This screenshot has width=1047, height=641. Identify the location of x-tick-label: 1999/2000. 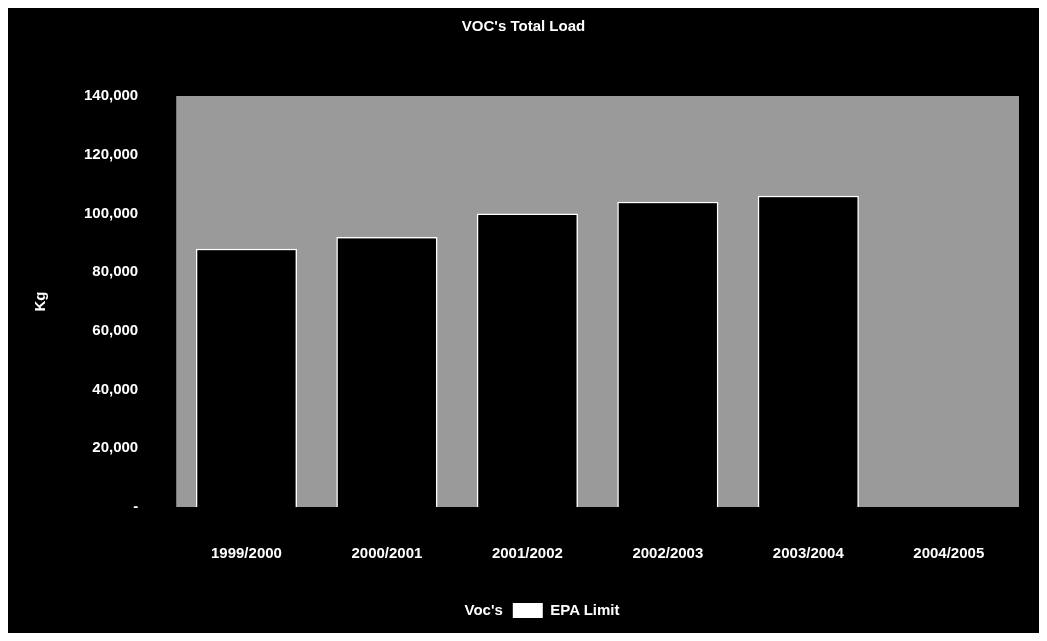
(246, 553).